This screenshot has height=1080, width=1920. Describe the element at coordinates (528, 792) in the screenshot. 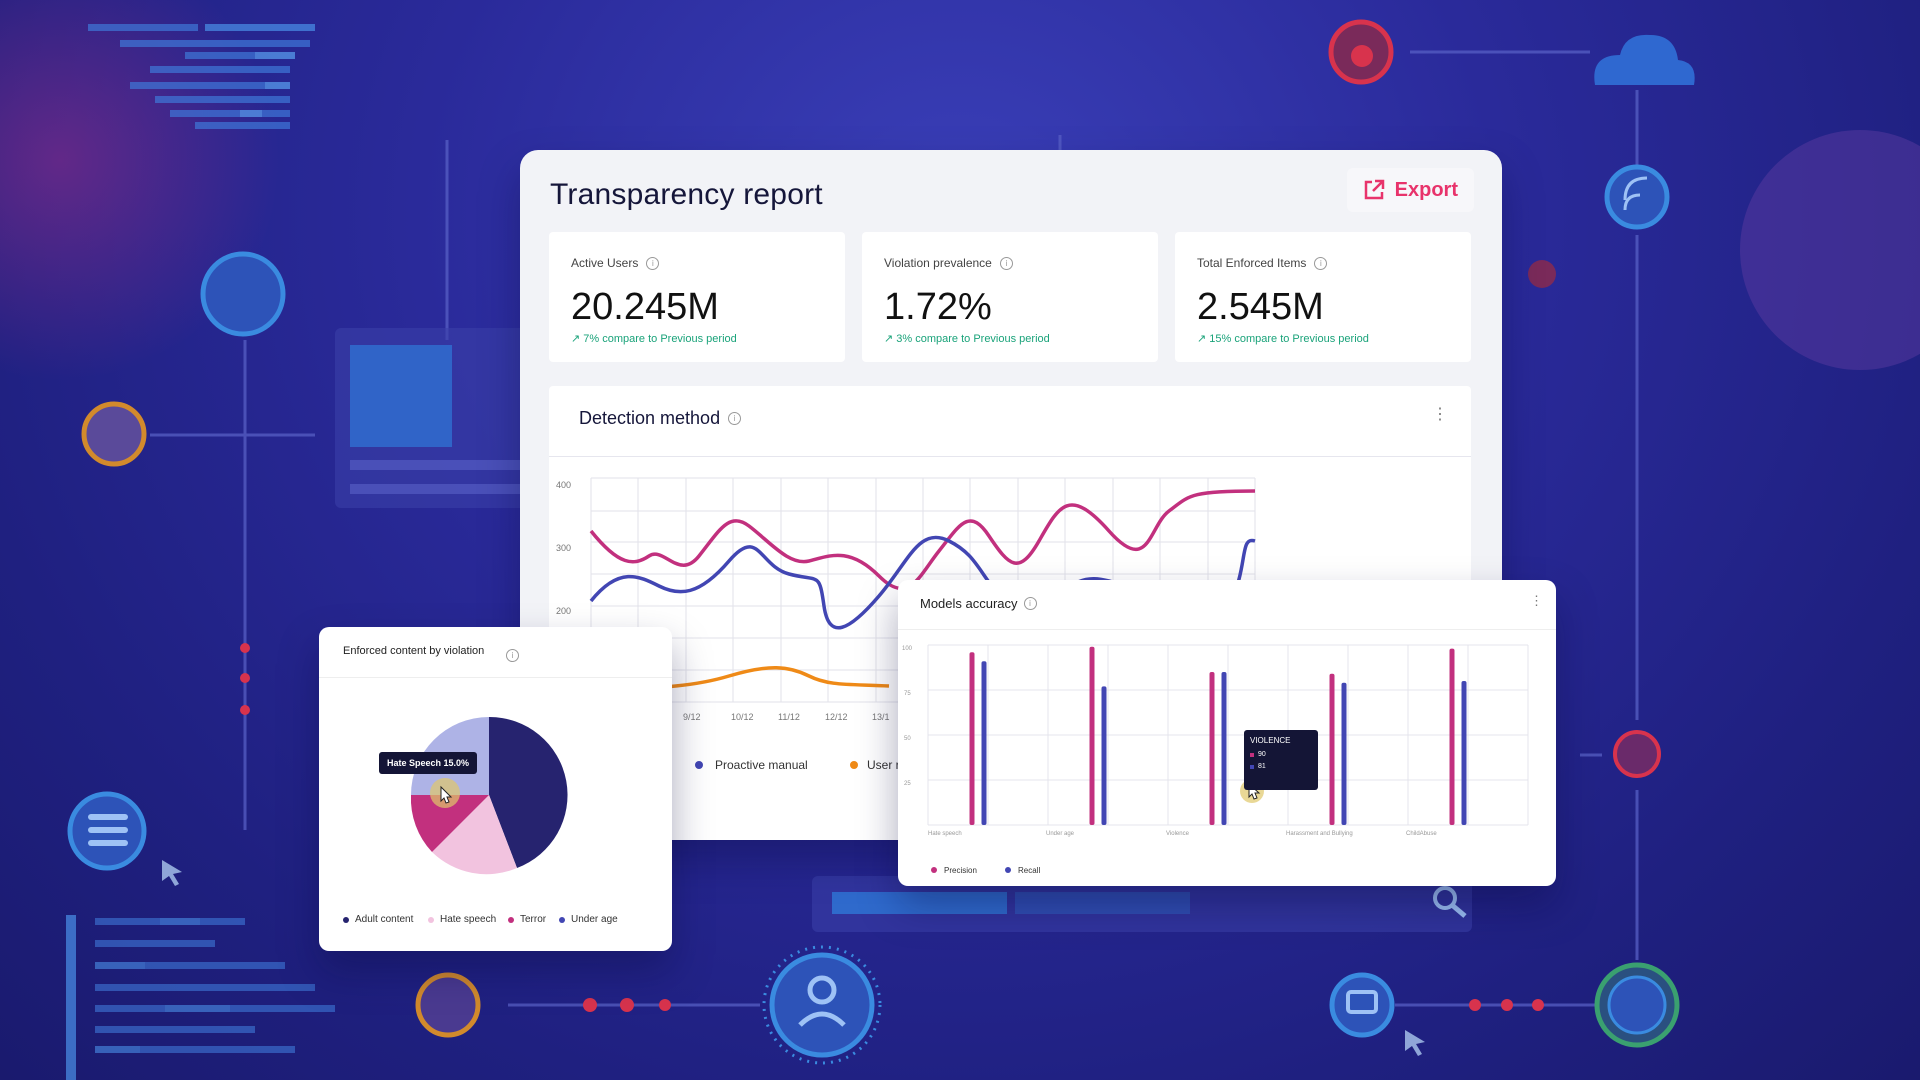

I see `slice-adult-content` at that location.